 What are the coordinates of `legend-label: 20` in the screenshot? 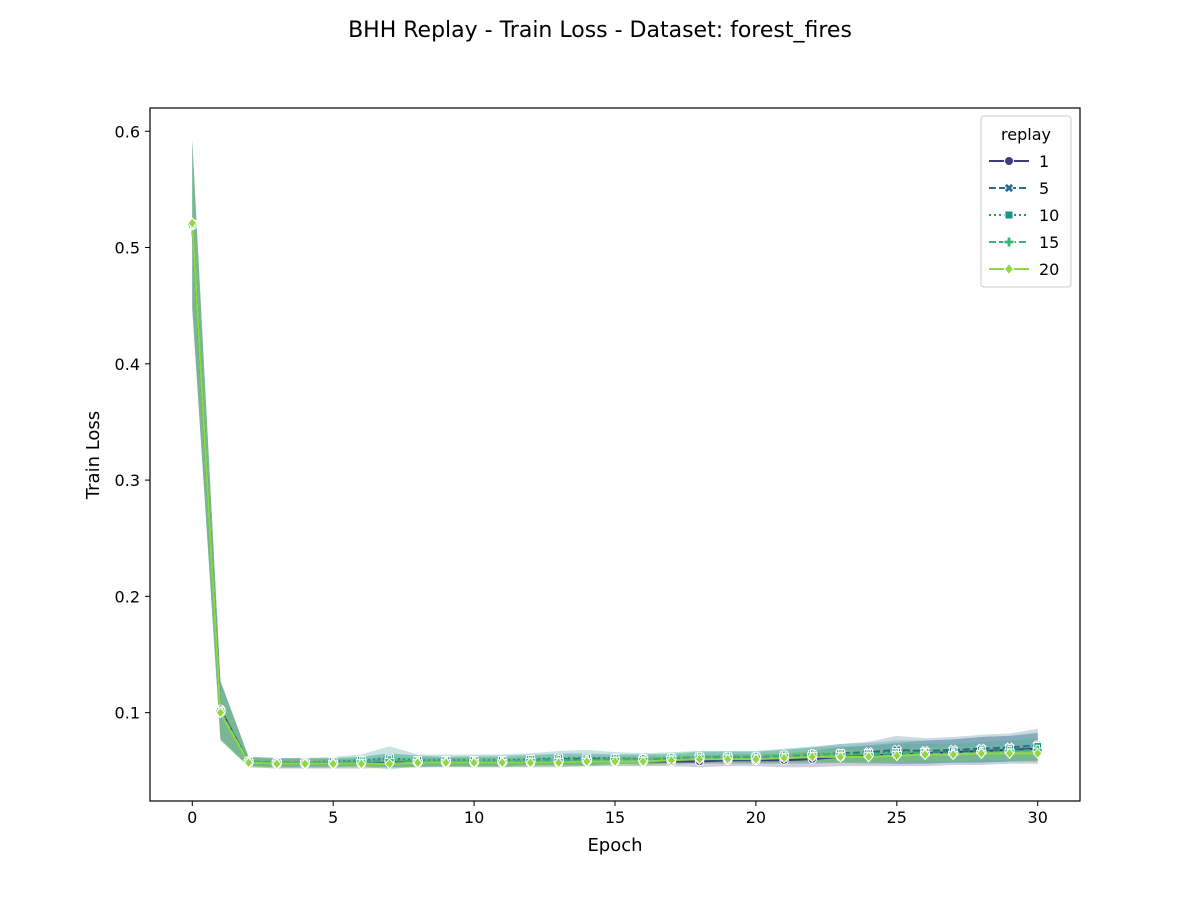 It's located at (1049, 269).